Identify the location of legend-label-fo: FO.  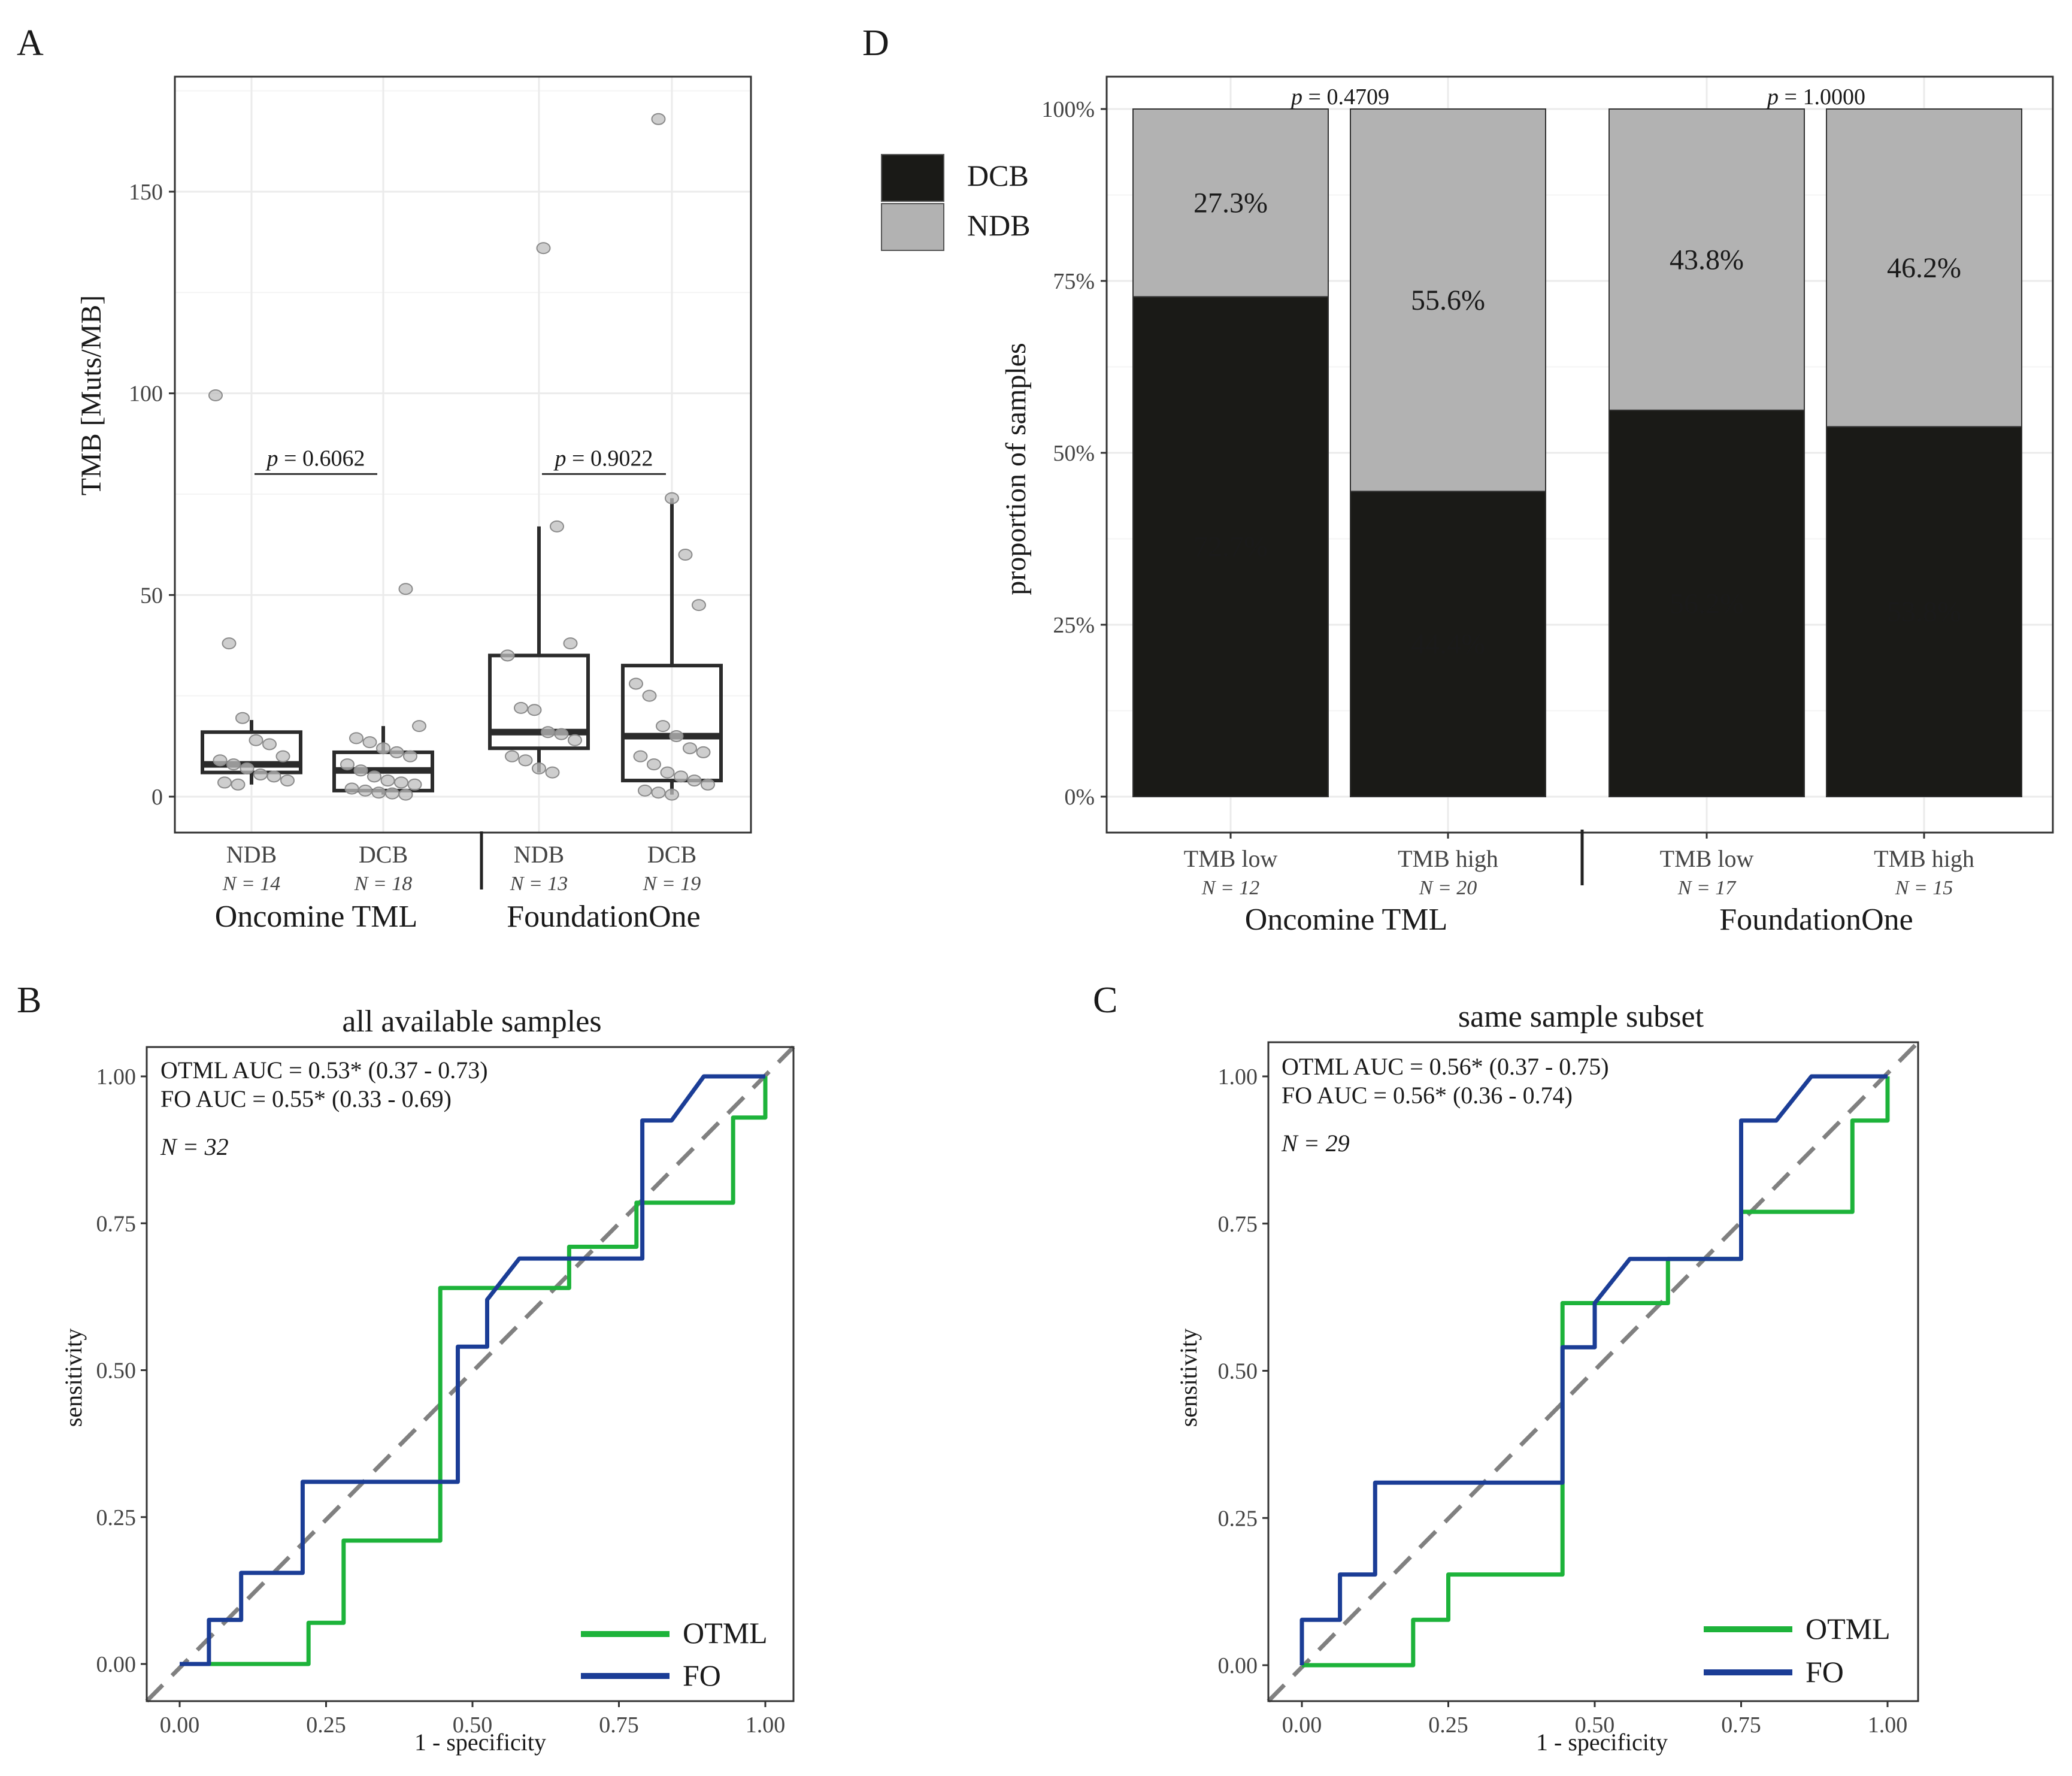
(702, 1675).